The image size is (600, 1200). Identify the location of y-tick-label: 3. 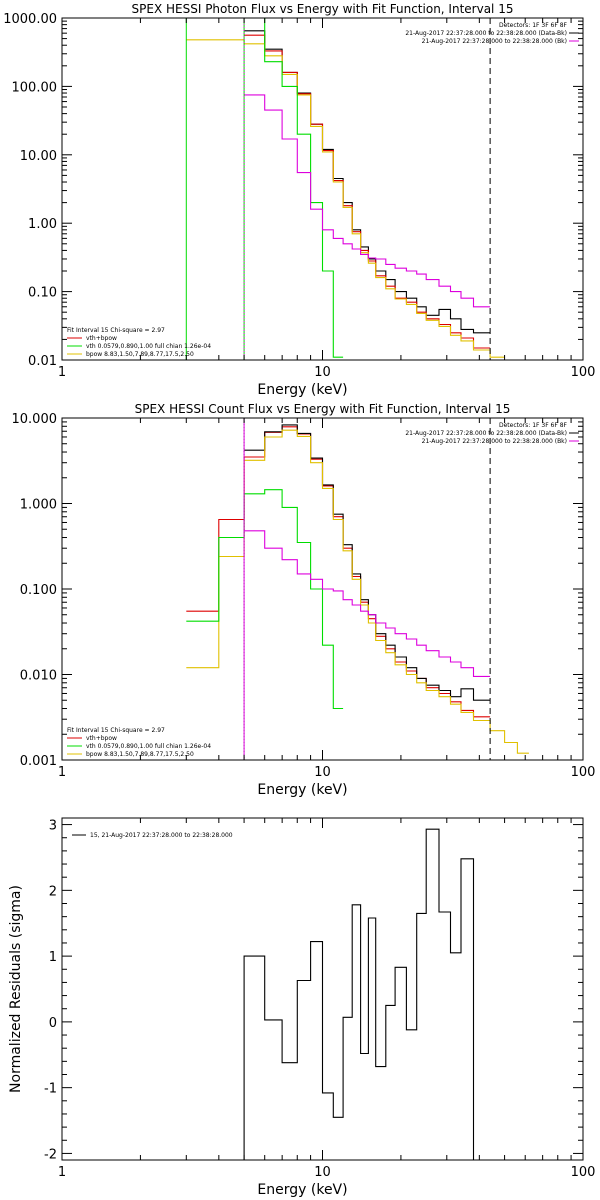
(53, 826).